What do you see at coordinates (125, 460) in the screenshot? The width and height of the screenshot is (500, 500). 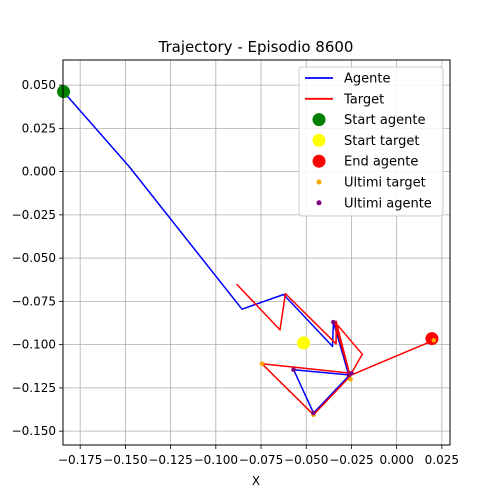 I see `x-tick-label: −0.150` at bounding box center [125, 460].